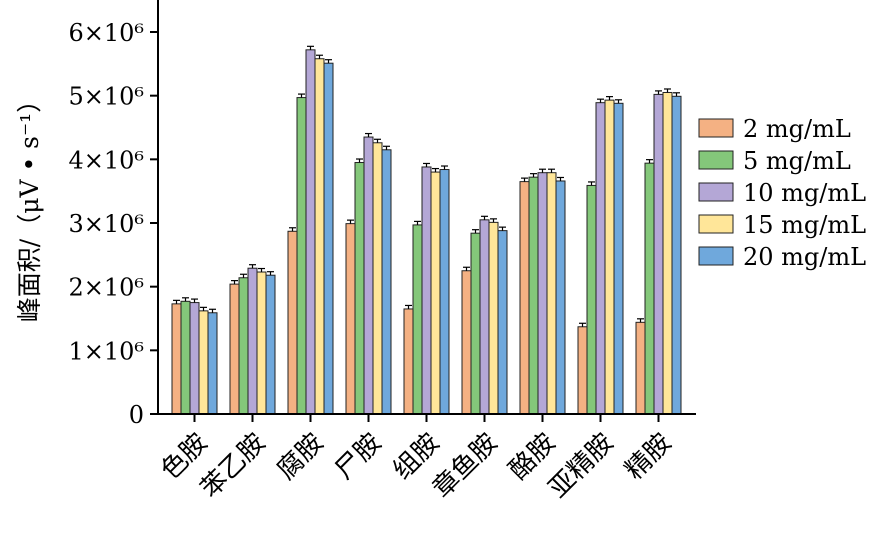 The width and height of the screenshot is (888, 537). I want to click on x-tick-label: 亚精胺, so click(581, 466).